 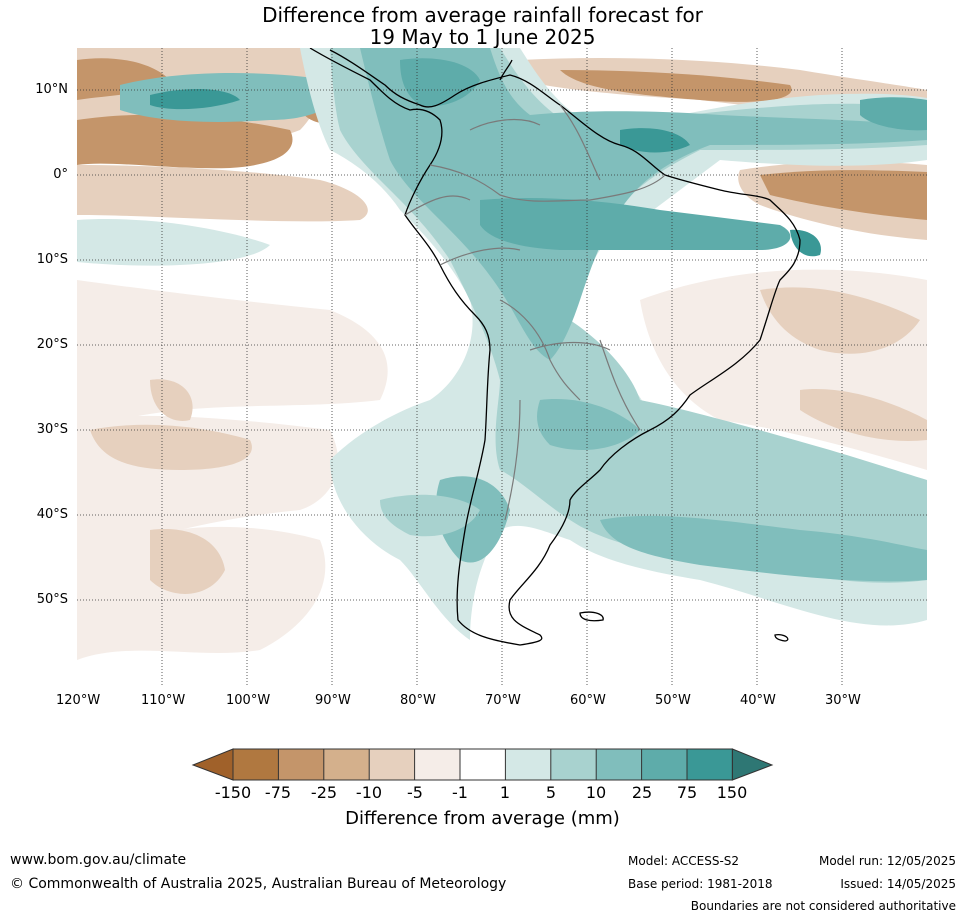 I want to click on colorbar-tick-label: 150, so click(x=732, y=792).